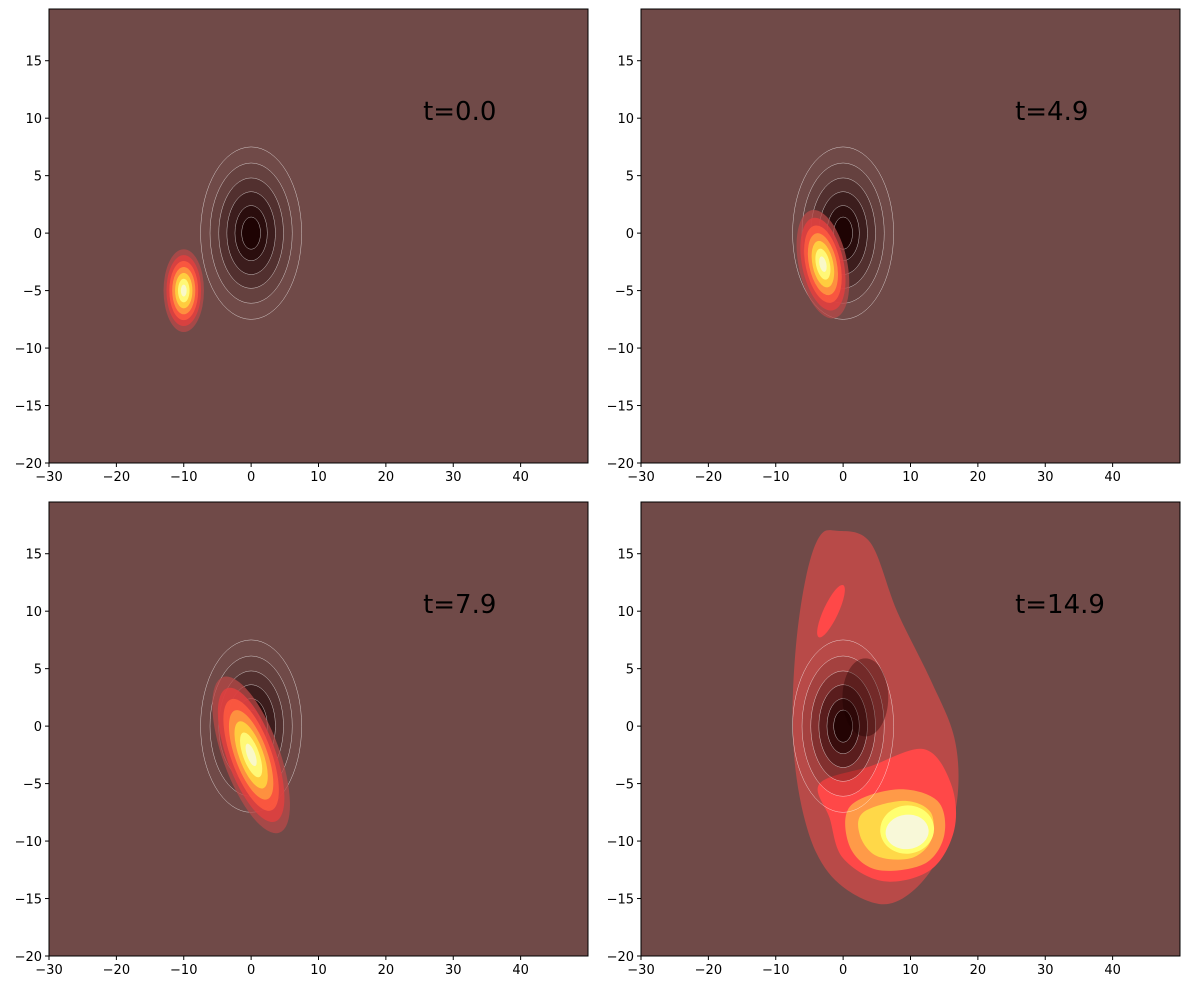  What do you see at coordinates (1060, 605) in the screenshot?
I see `annotation: t=14.9` at bounding box center [1060, 605].